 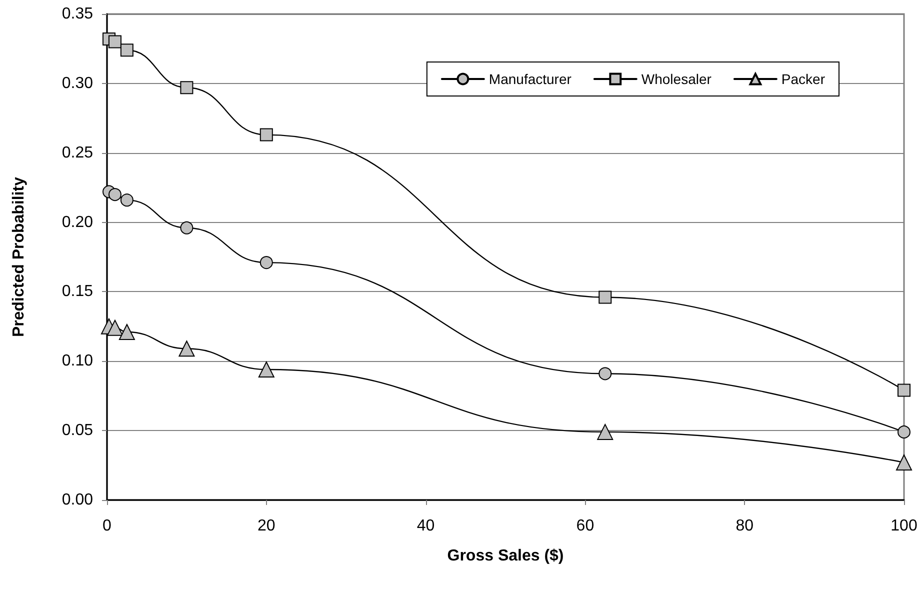 I want to click on legend-label: Packer, so click(x=803, y=79).